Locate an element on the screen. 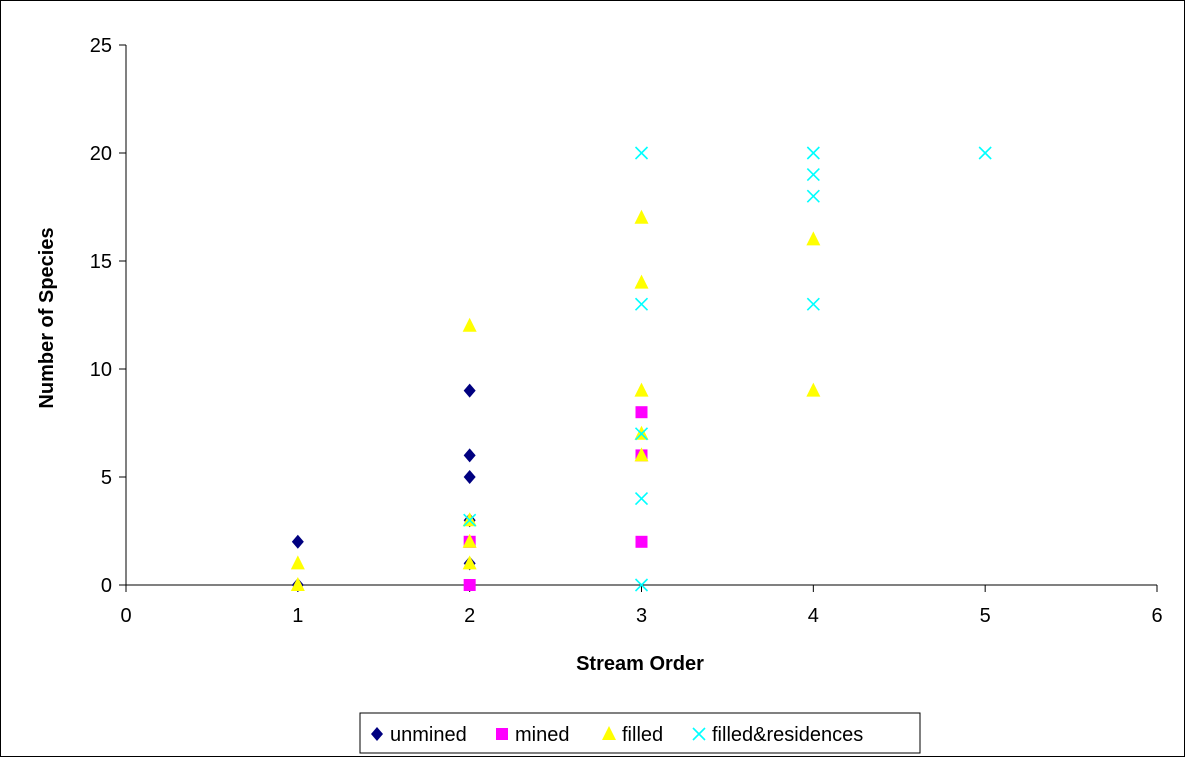 Image resolution: width=1185 pixels, height=762 pixels. x-tick-label: 1 is located at coordinates (297, 616).